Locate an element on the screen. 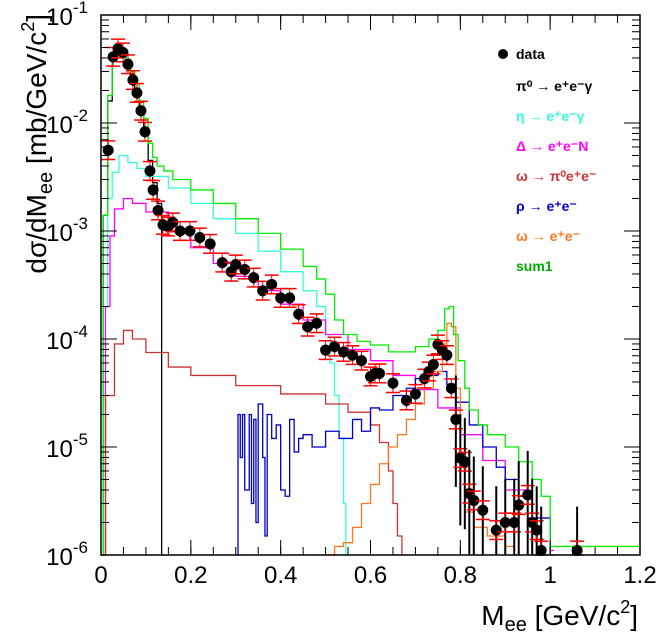 This screenshot has height=637, width=664. legend-entry-omega-dalitz: ω → π⁰e⁺e⁻ is located at coordinates (556, 176).